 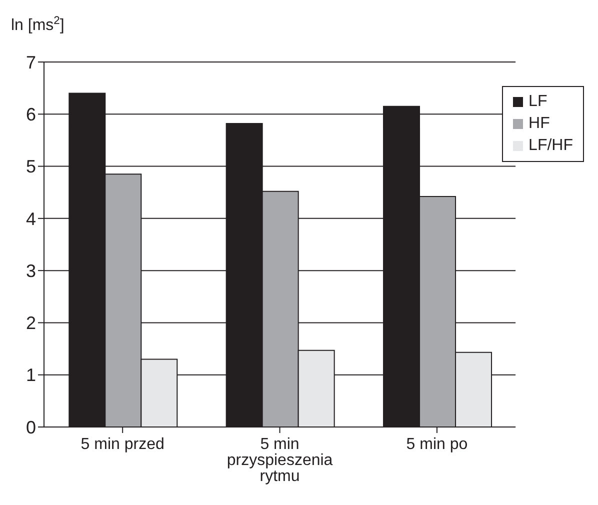 What do you see at coordinates (31, 323) in the screenshot?
I see `y-tick-label: 2` at bounding box center [31, 323].